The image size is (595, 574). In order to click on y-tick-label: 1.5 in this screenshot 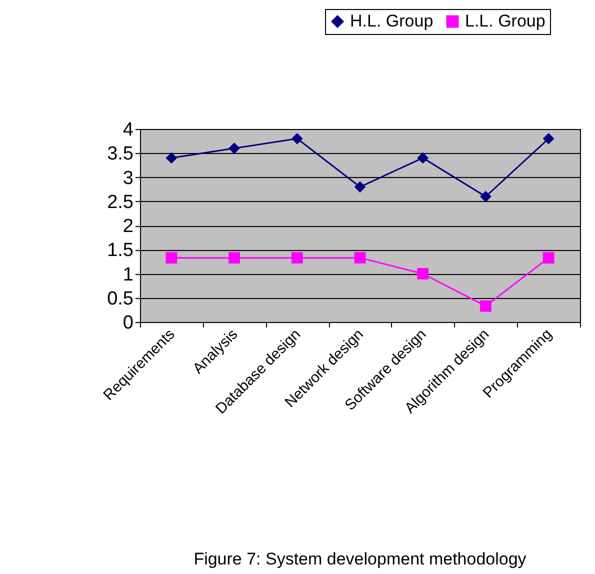, I will do `click(120, 251)`.